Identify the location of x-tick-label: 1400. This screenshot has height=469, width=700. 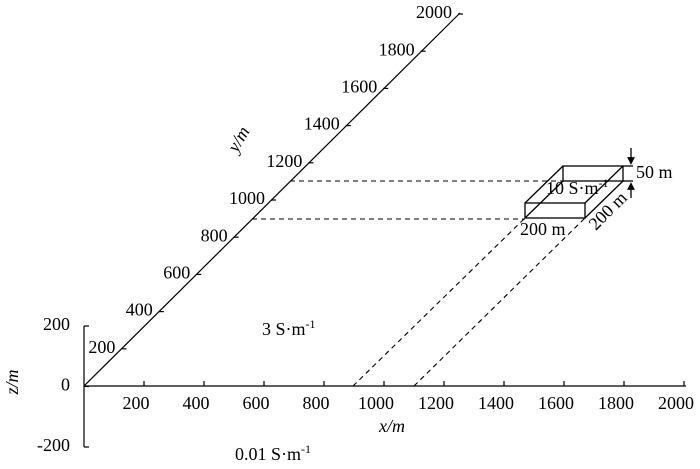
(496, 403).